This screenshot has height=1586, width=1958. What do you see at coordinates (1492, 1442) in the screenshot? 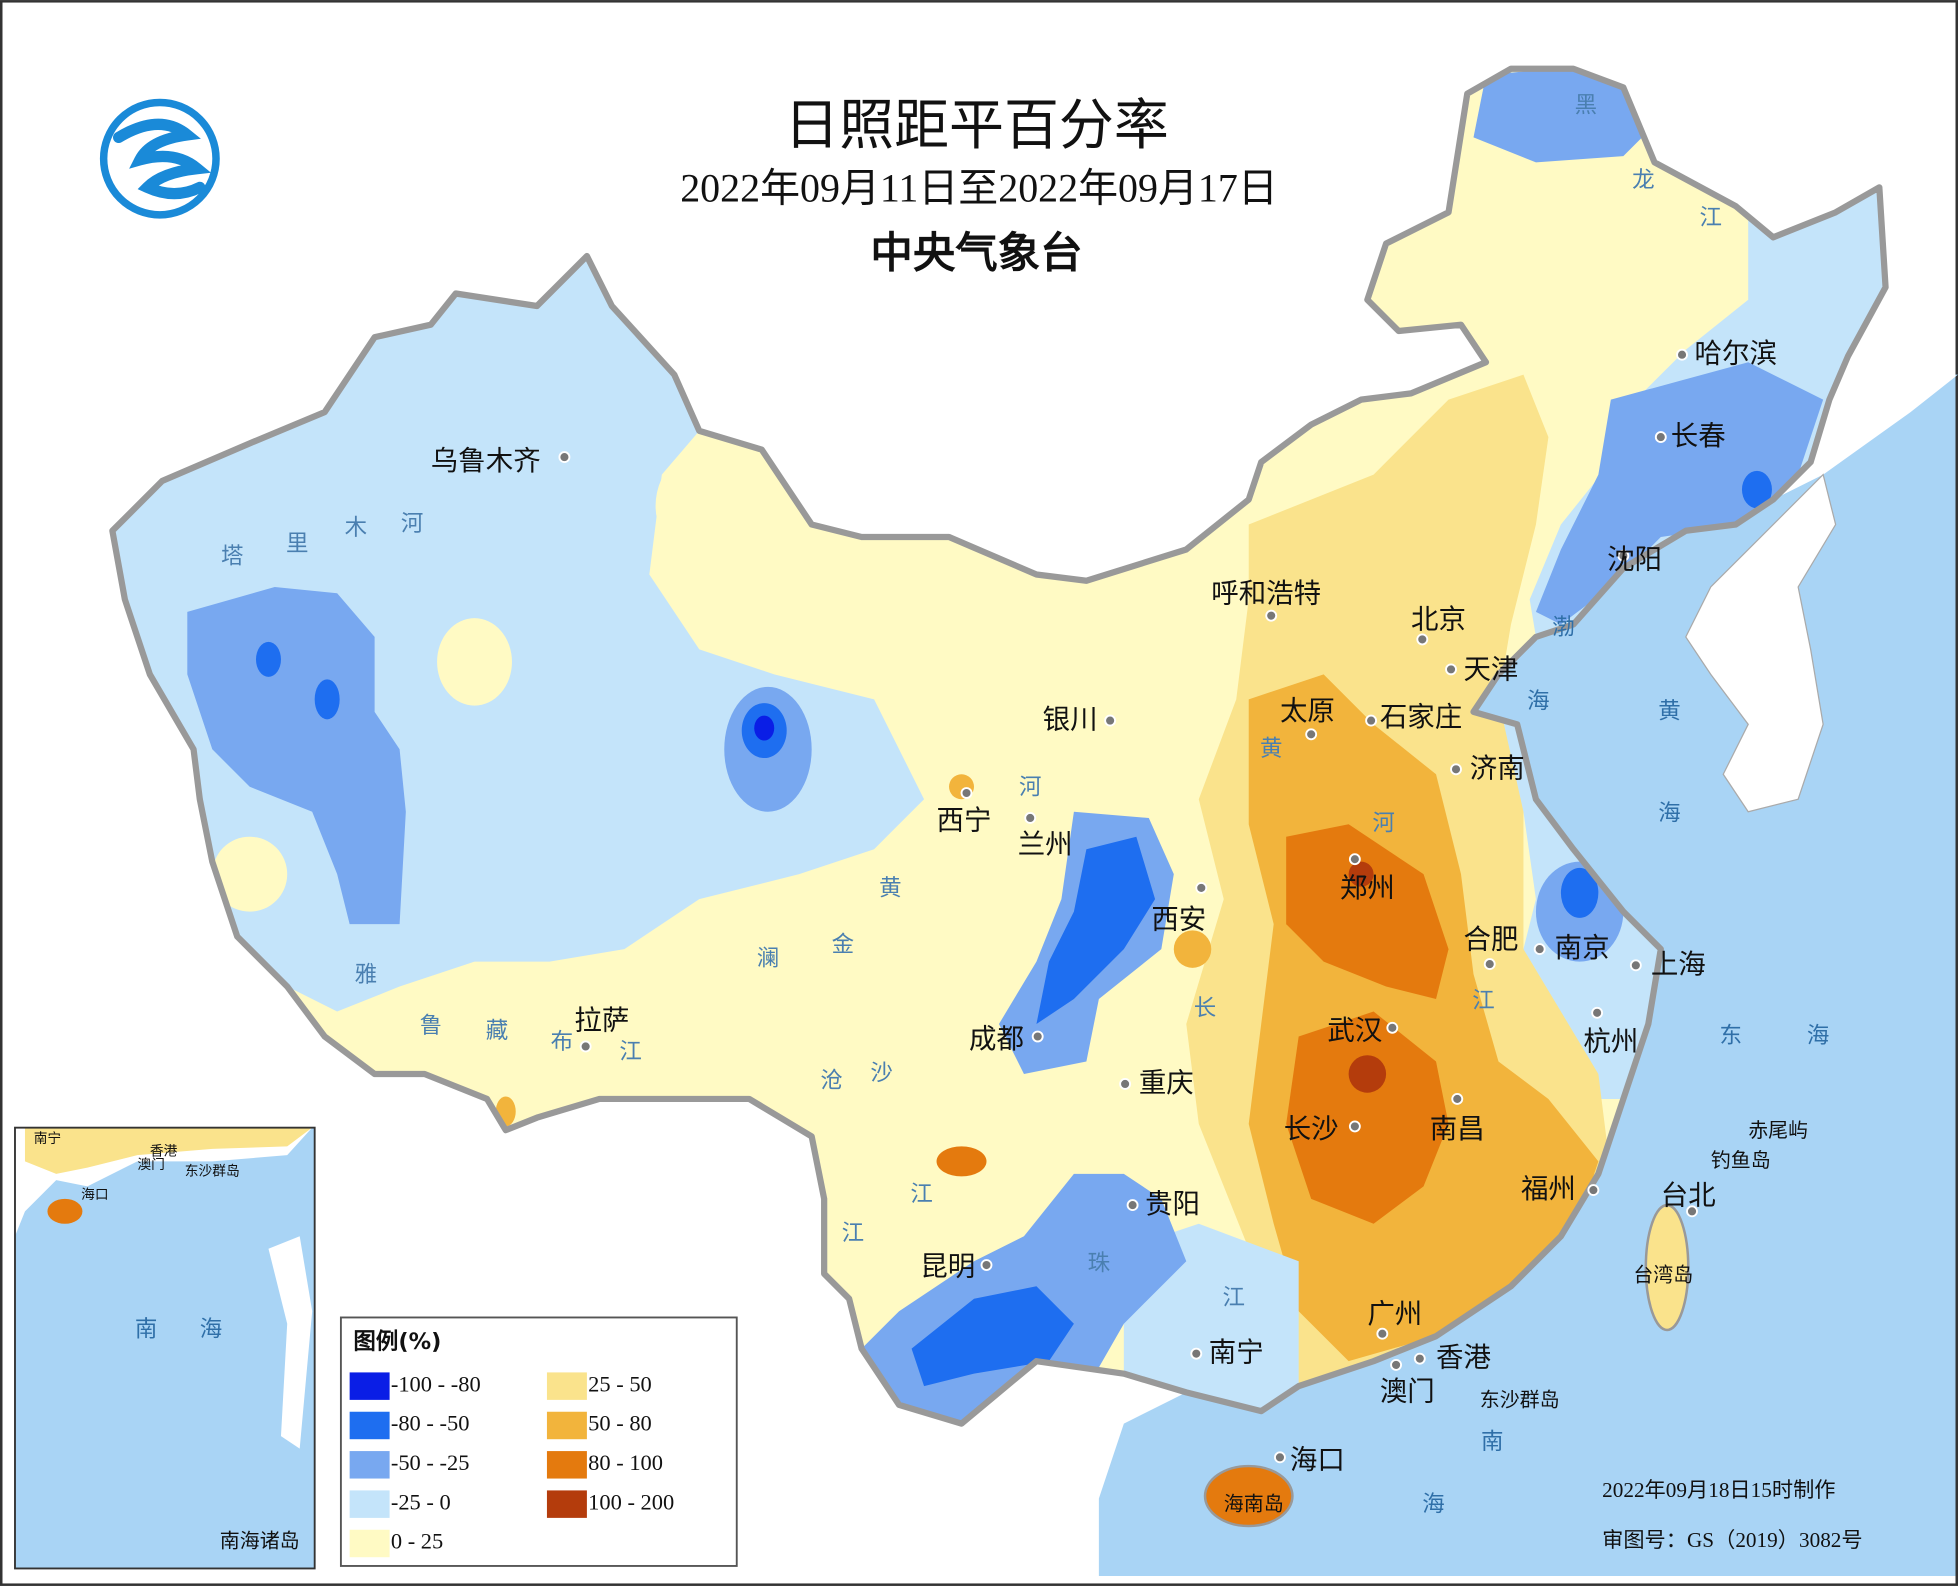
I see `sea-label: 南` at bounding box center [1492, 1442].